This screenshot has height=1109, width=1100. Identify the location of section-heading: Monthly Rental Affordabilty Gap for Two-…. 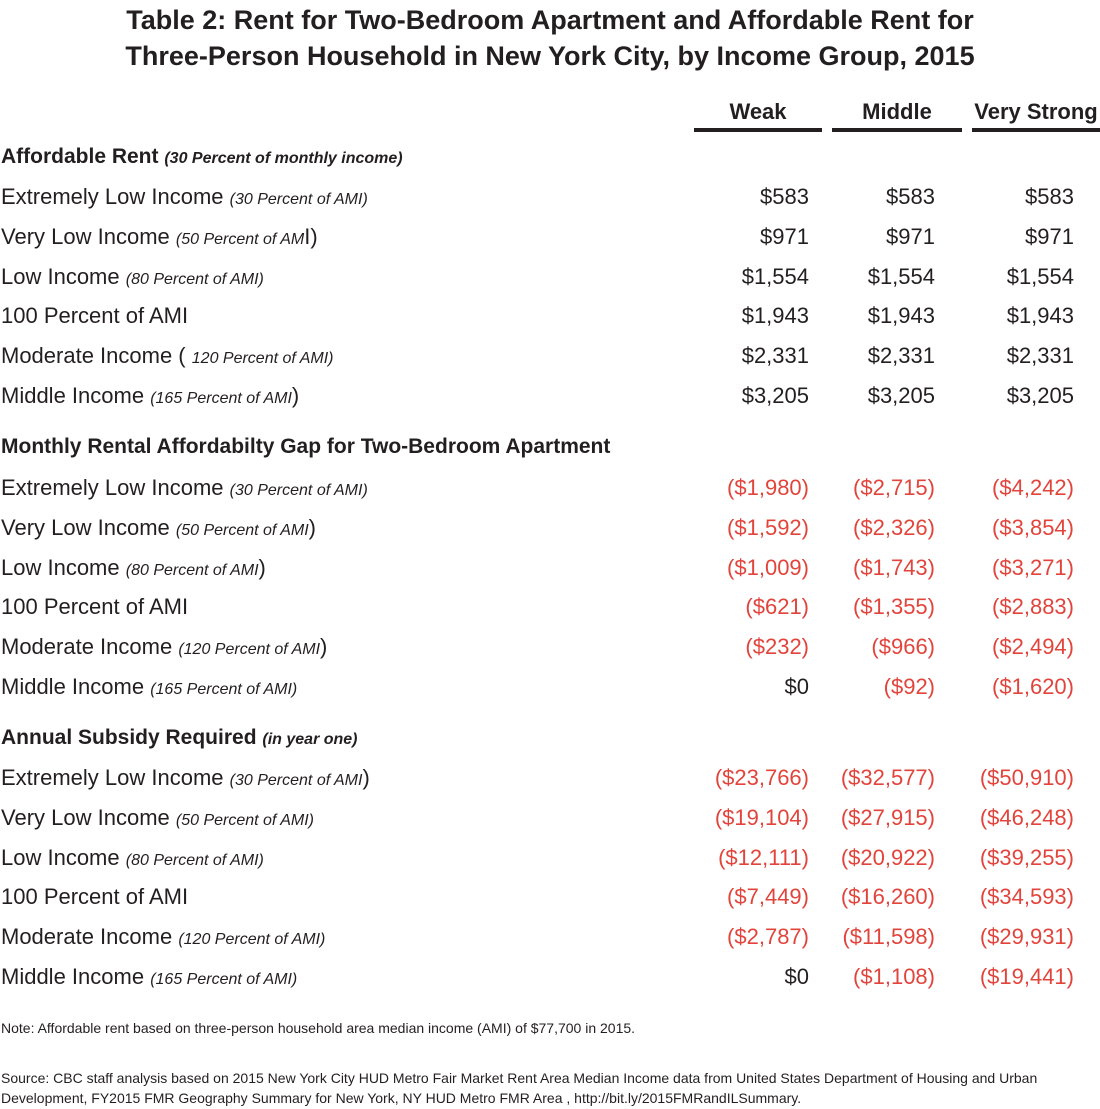
(305, 447).